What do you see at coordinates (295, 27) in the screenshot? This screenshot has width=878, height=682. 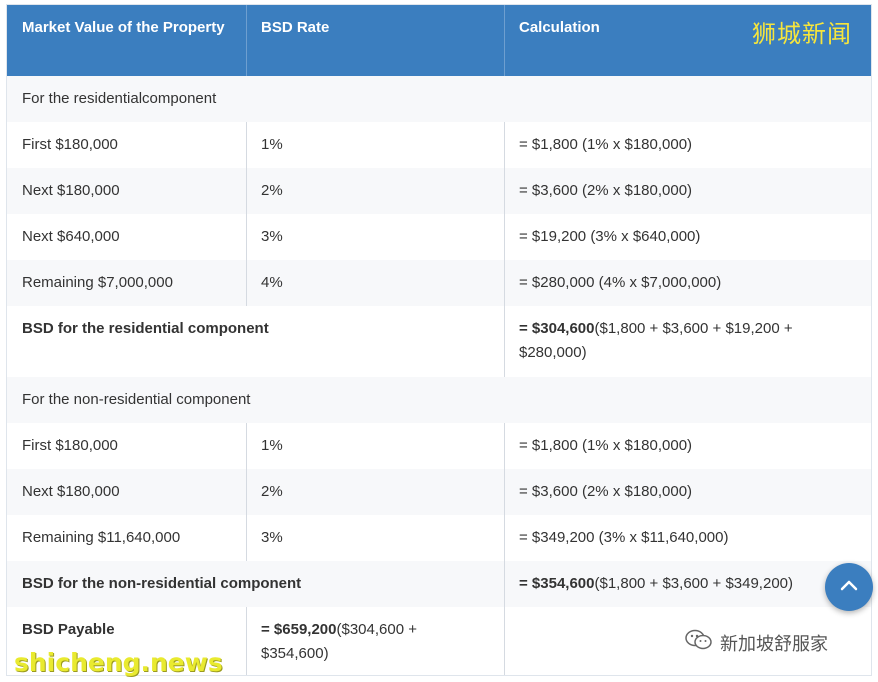 I see `header-bsd-rate: BSD Rate` at bounding box center [295, 27].